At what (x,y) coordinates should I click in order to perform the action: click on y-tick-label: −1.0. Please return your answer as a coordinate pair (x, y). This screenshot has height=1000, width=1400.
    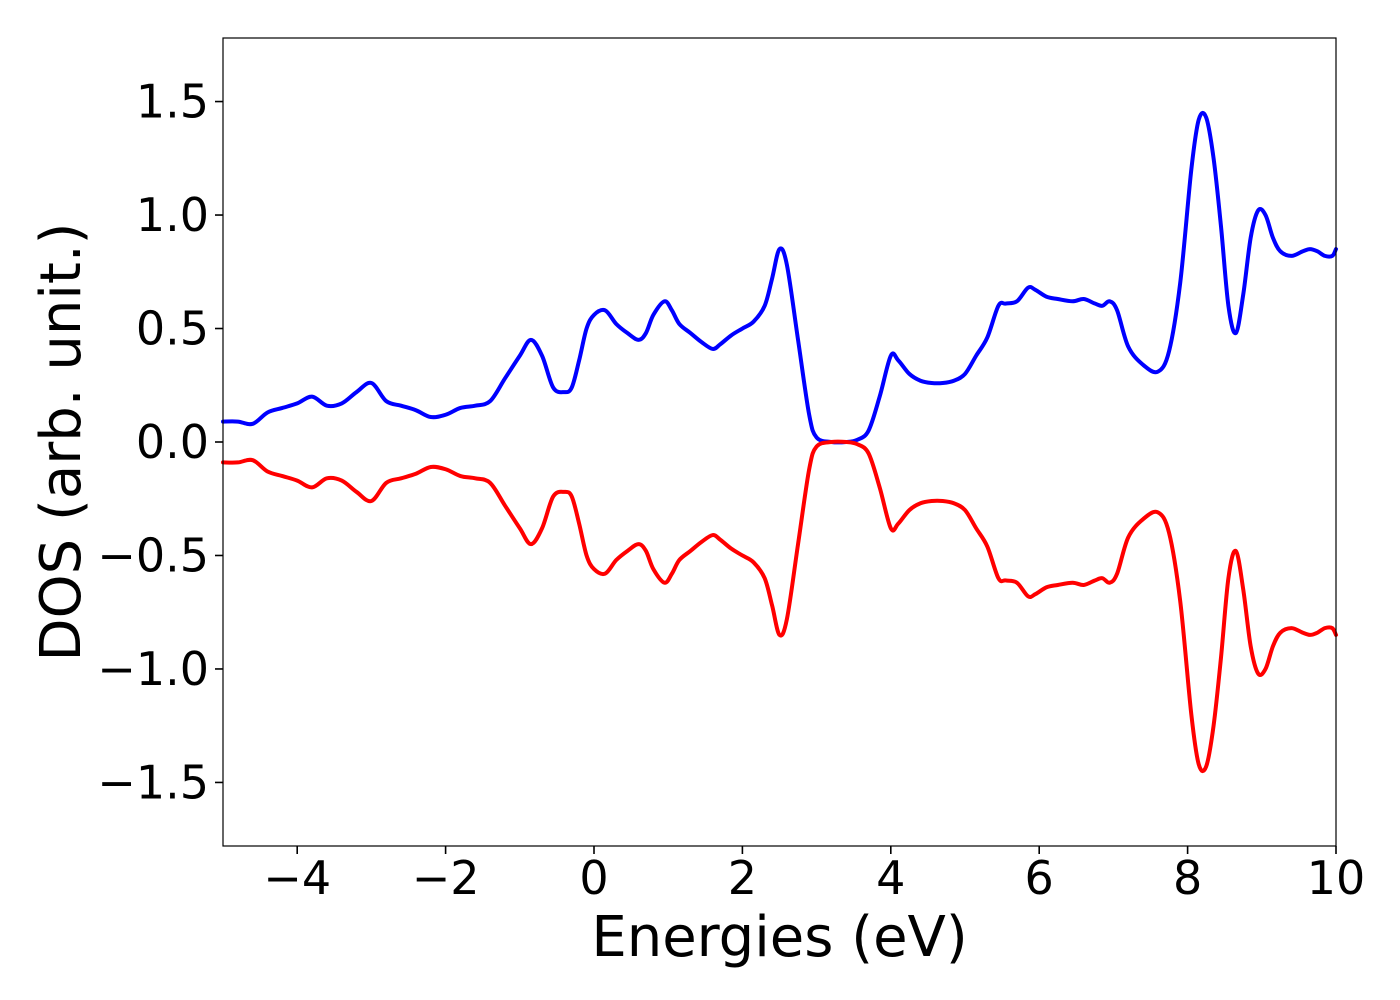
    Looking at the image, I should click on (153, 669).